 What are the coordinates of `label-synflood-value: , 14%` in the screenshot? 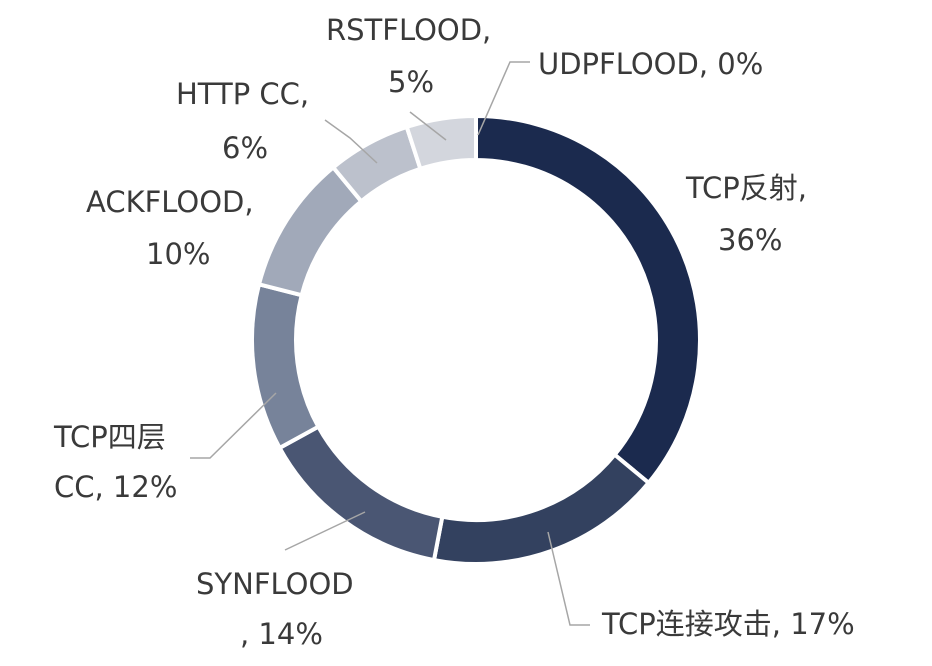 It's located at (281, 634).